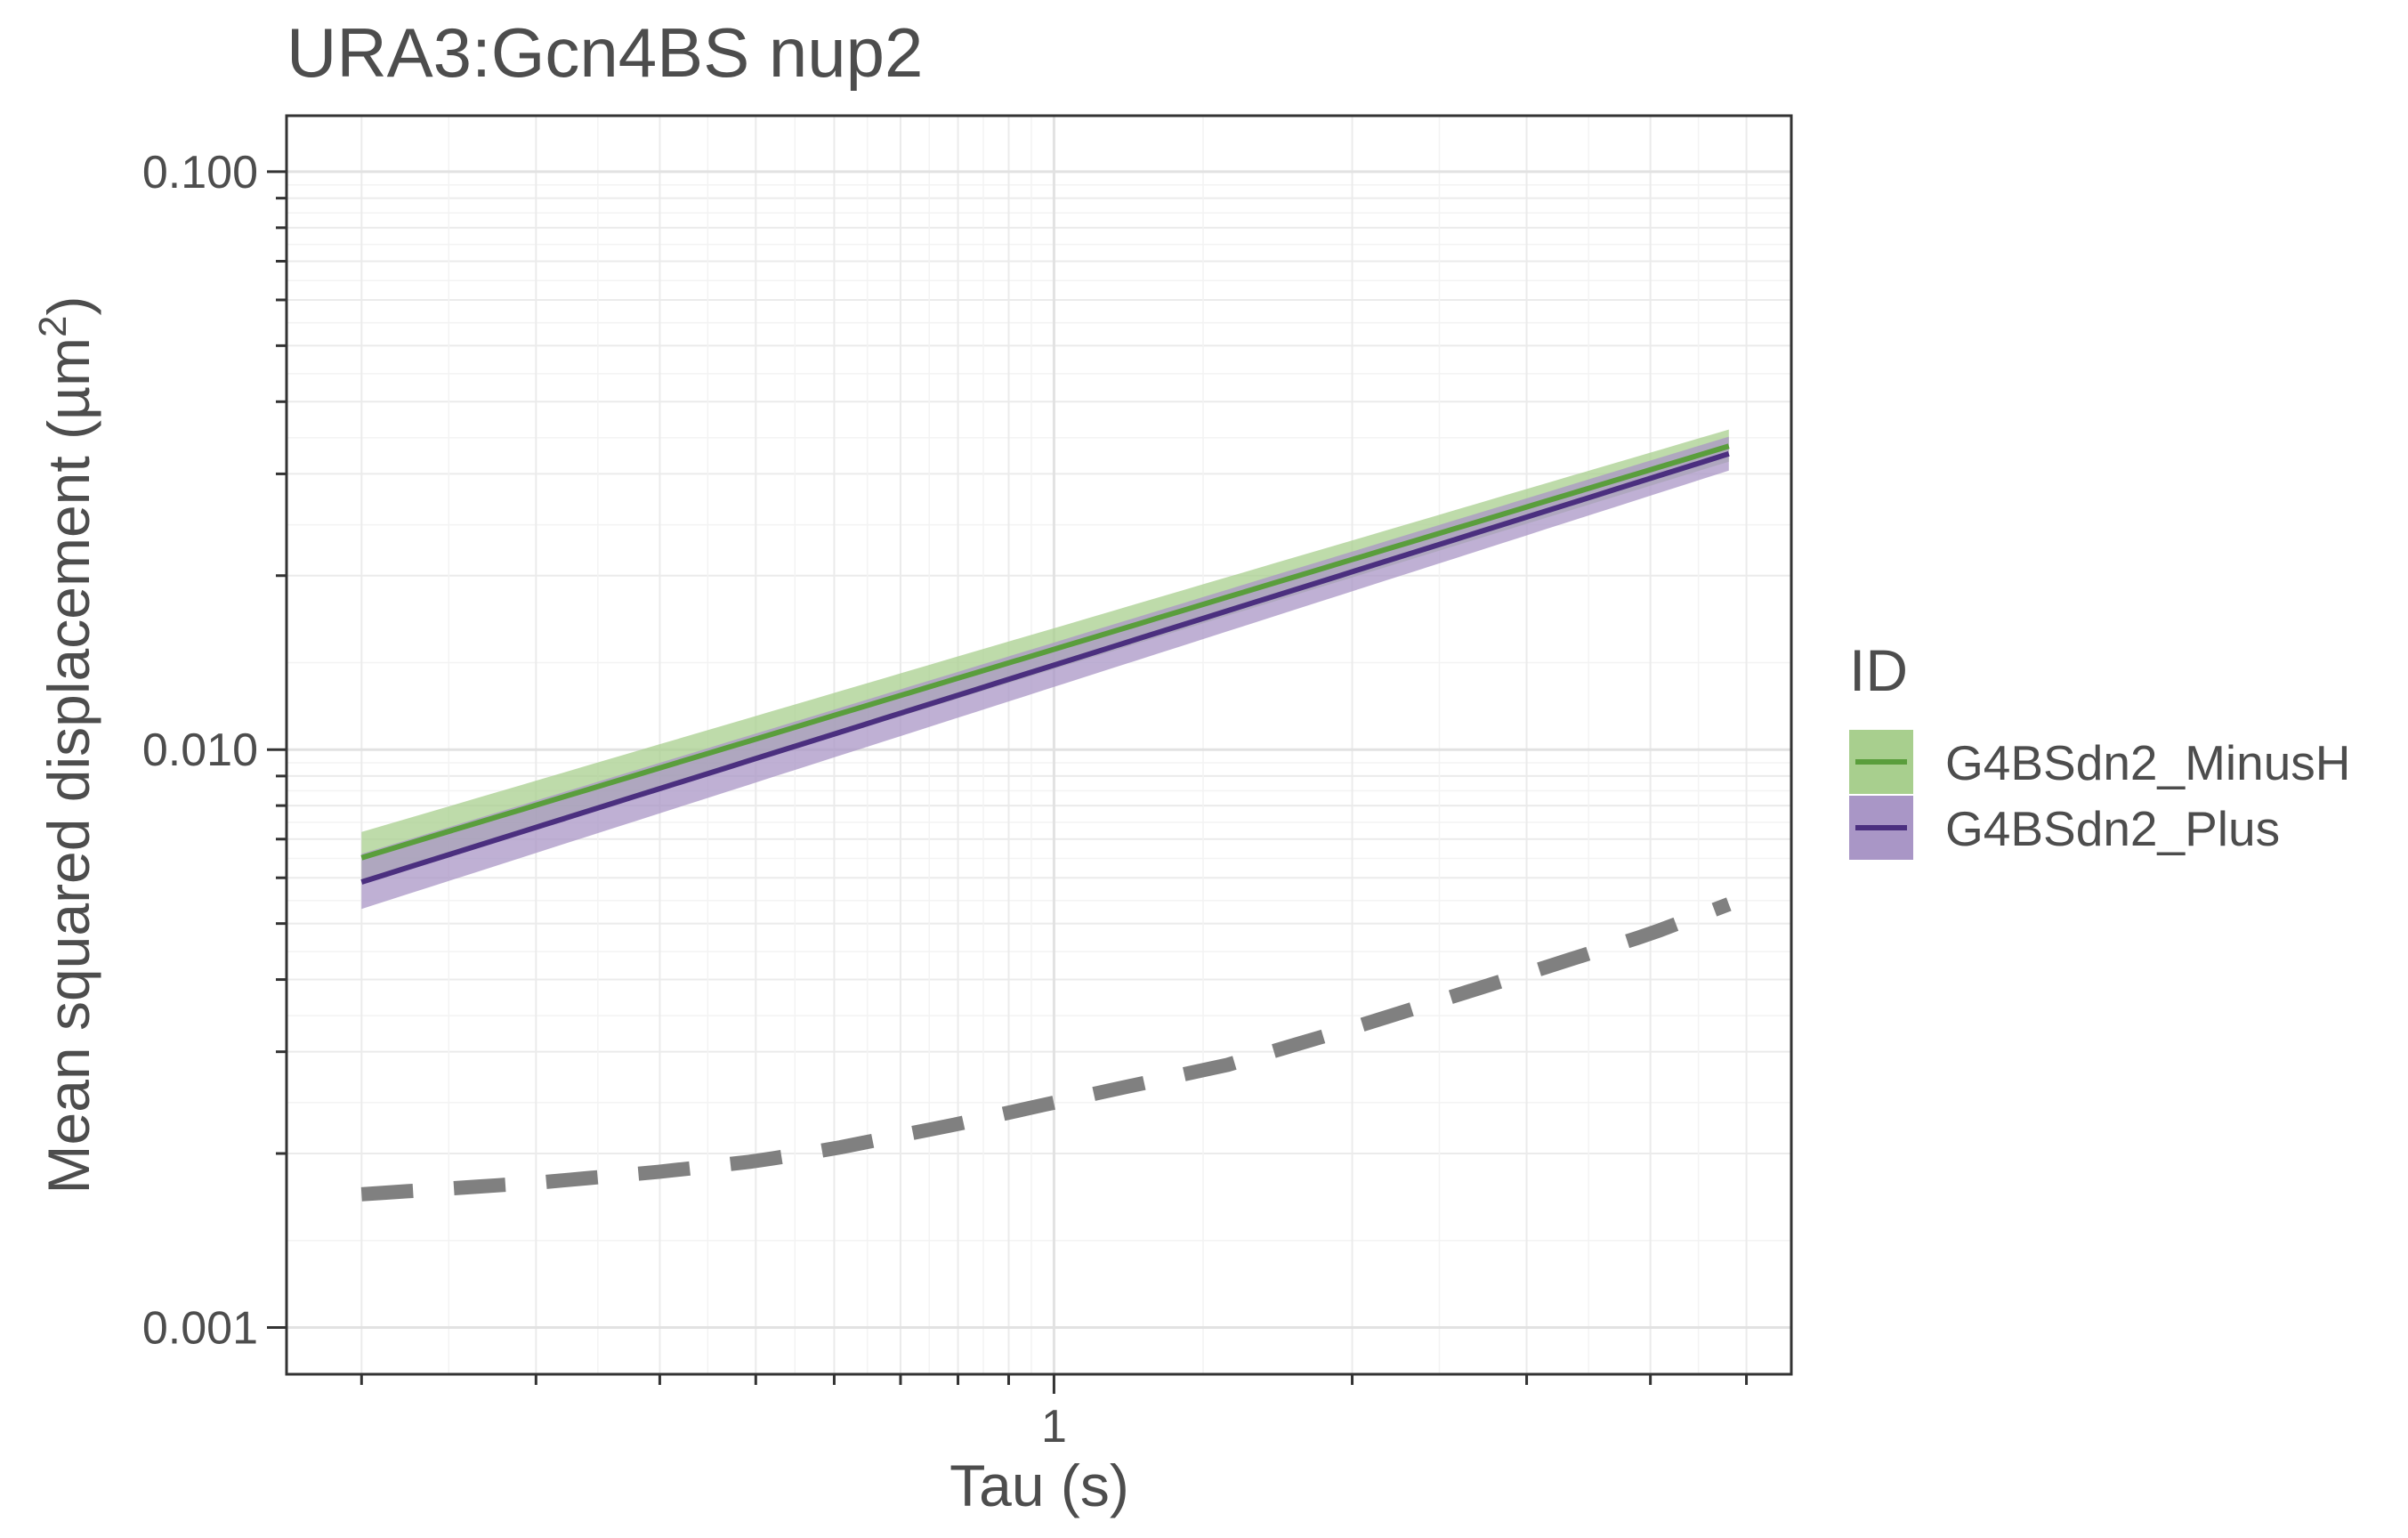  I want to click on y-axis-title-main: Mean squared displacement (µm, so click(68, 765).